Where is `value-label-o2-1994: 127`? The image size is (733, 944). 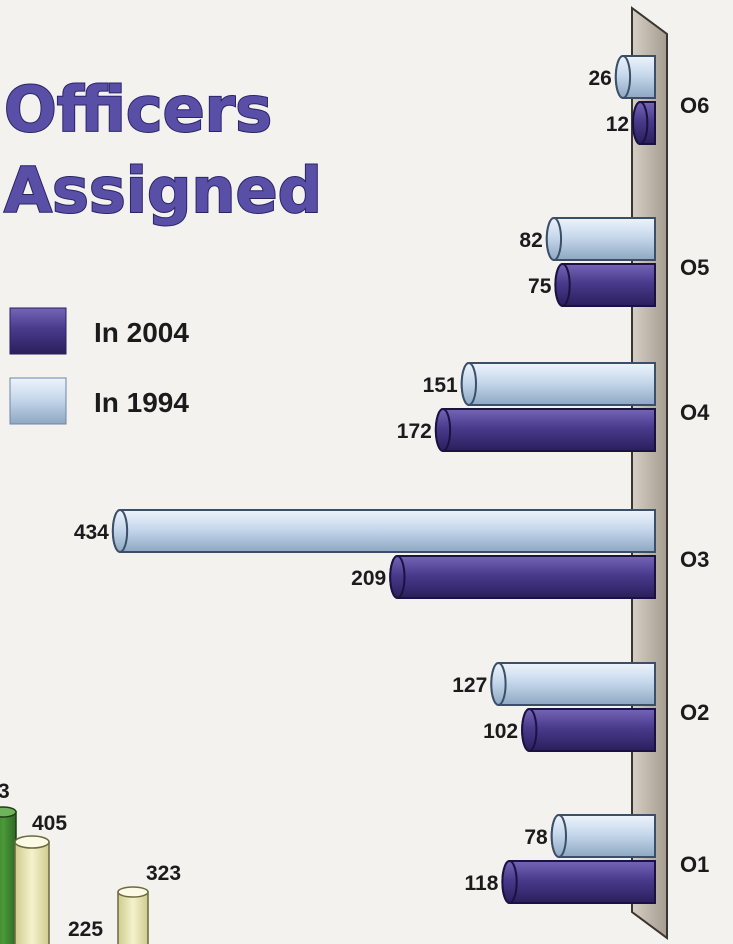
value-label-o2-1994: 127 is located at coordinates (469, 685).